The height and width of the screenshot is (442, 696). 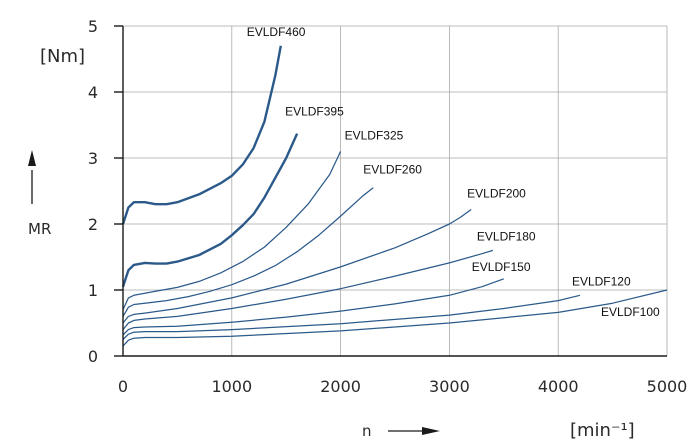 I want to click on x-tick-label: 1000, so click(x=231, y=386).